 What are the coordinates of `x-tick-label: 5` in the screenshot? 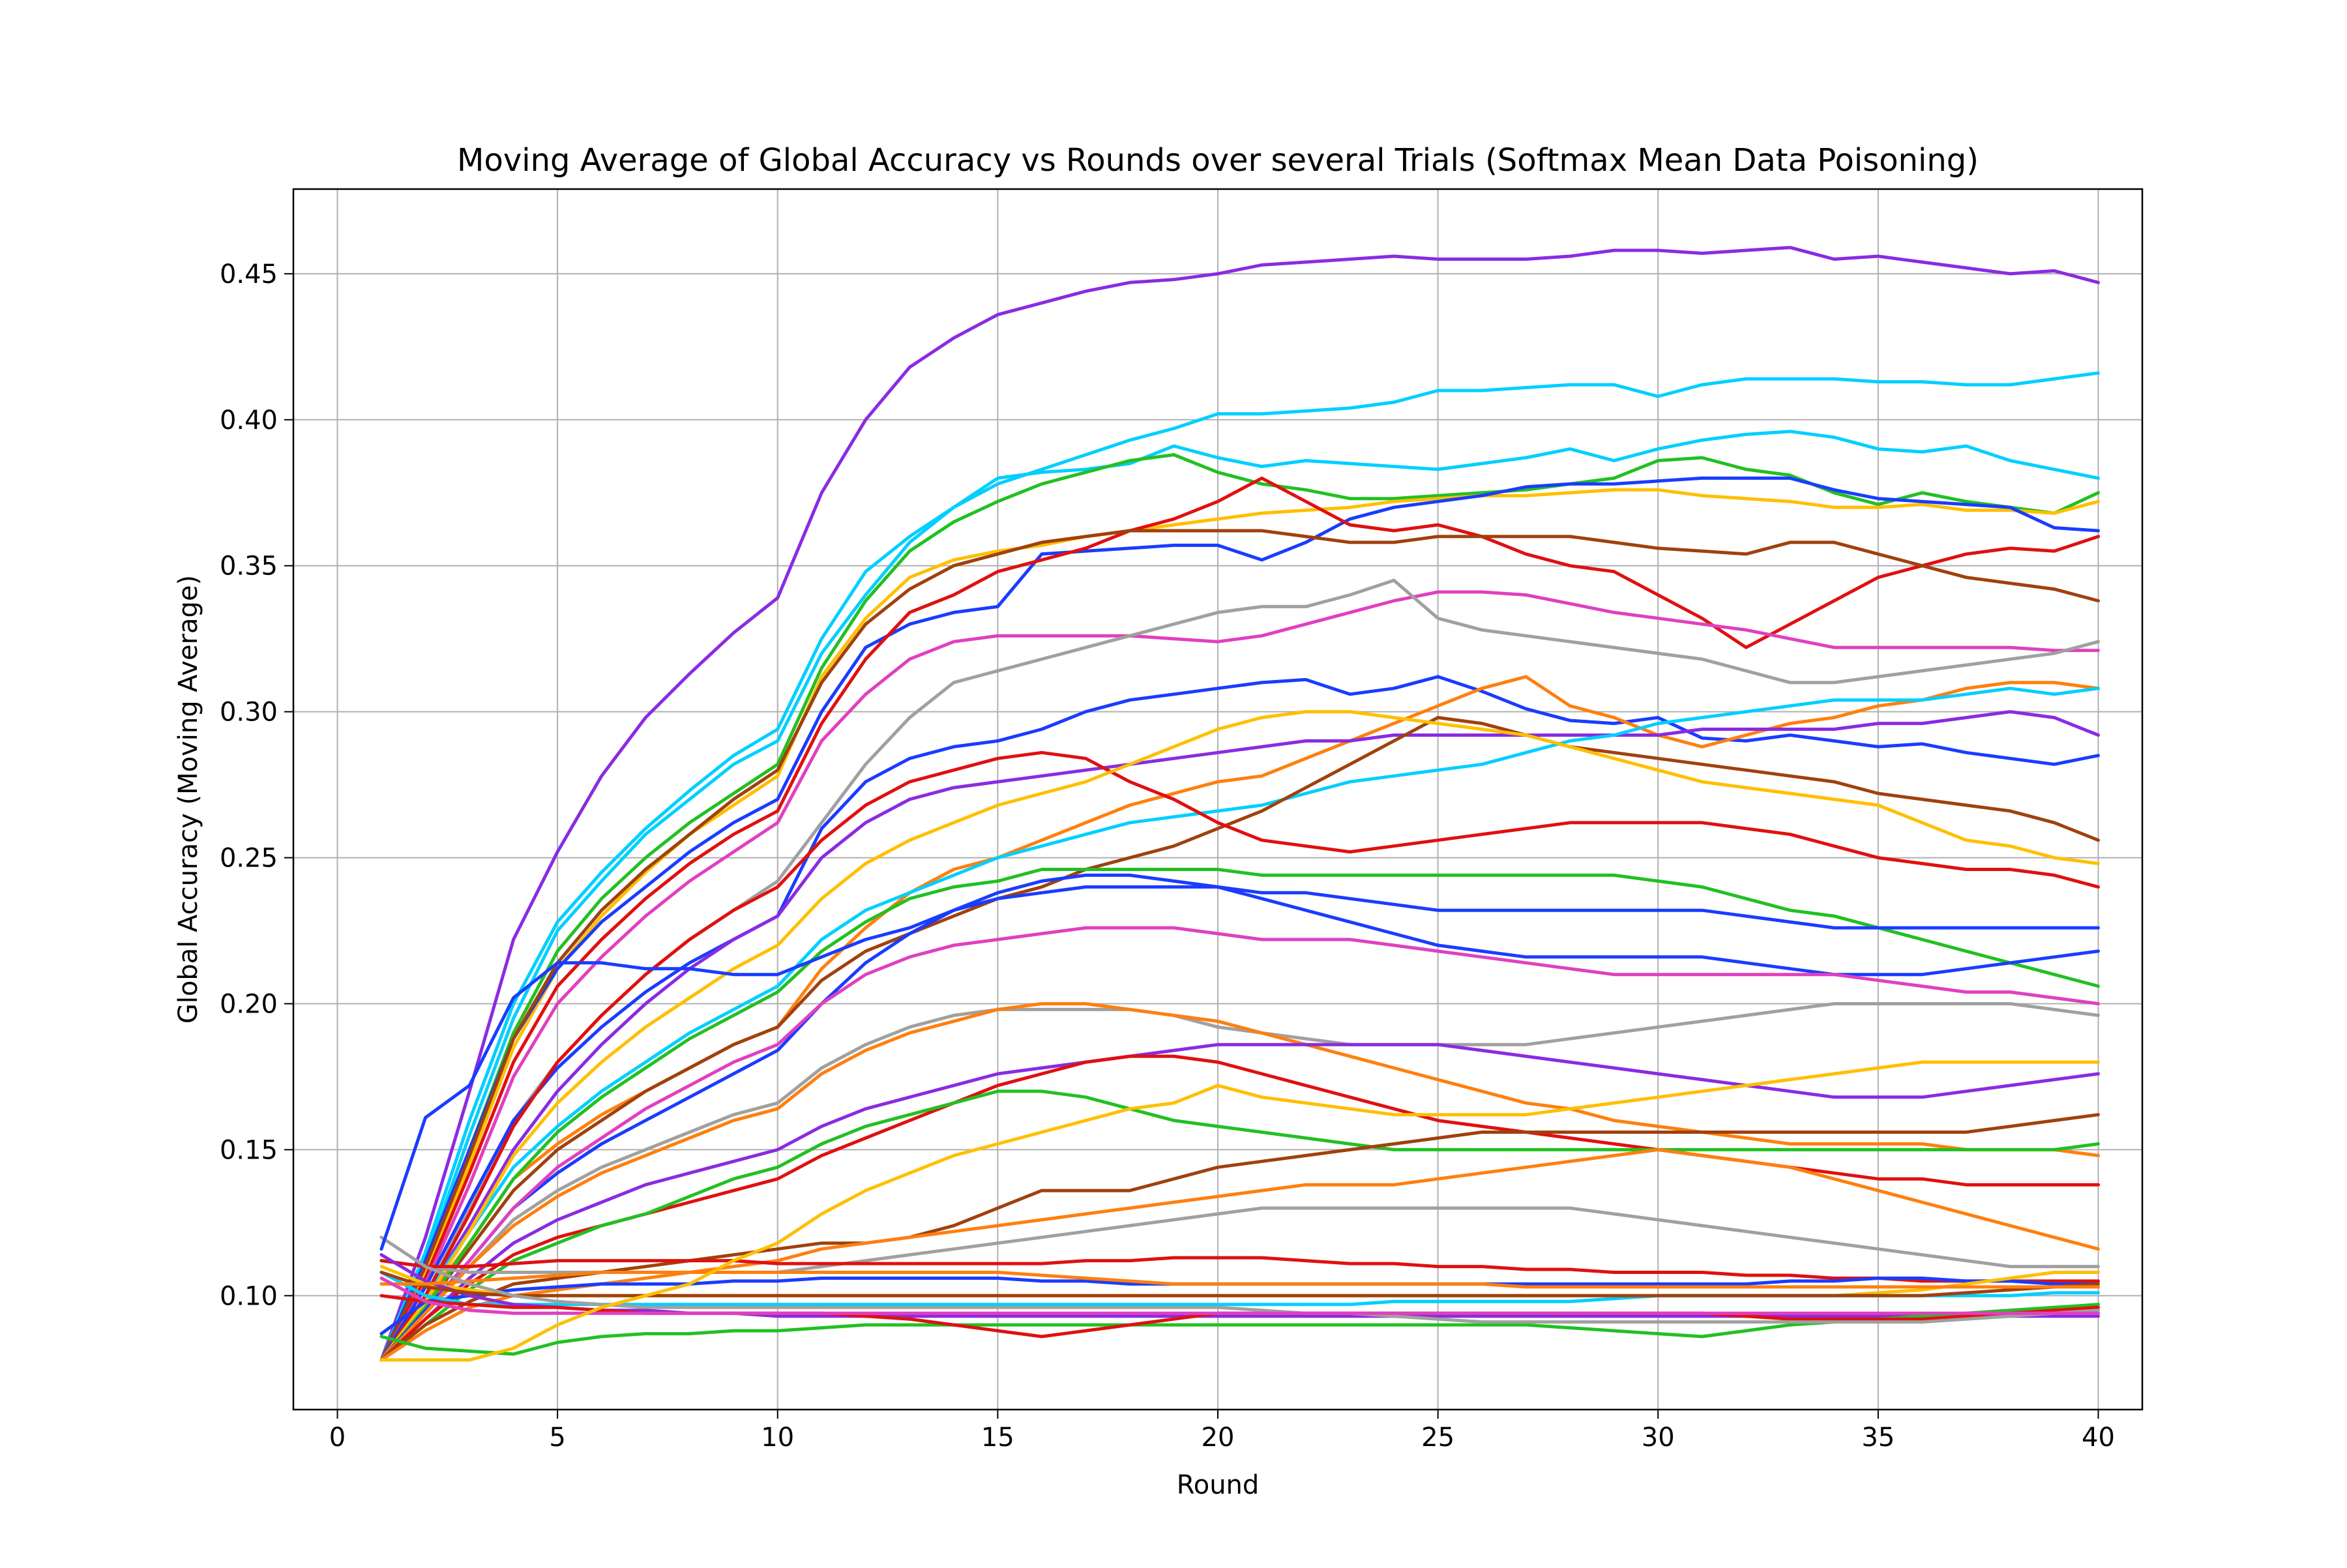 It's located at (557, 1438).